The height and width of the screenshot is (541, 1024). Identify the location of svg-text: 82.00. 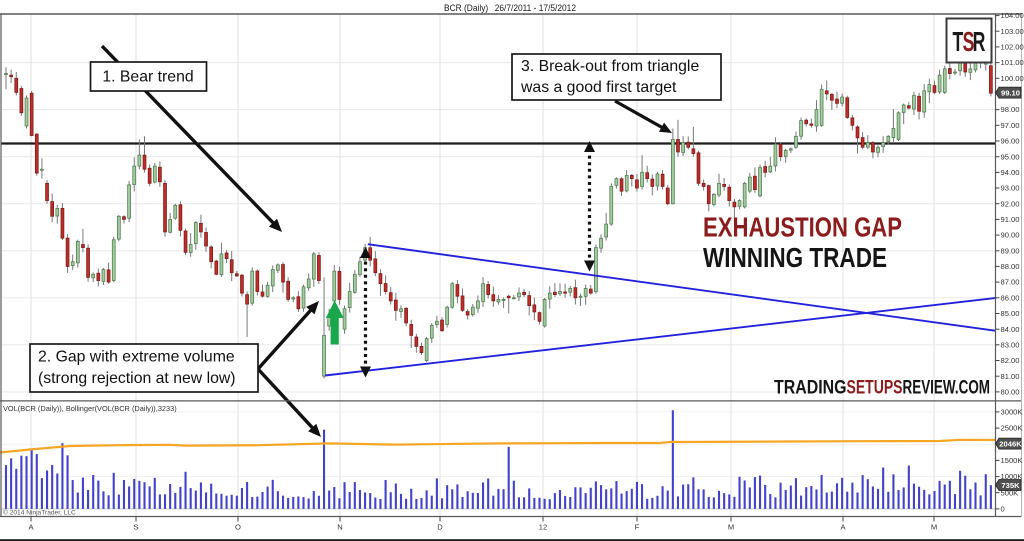
(1010, 360).